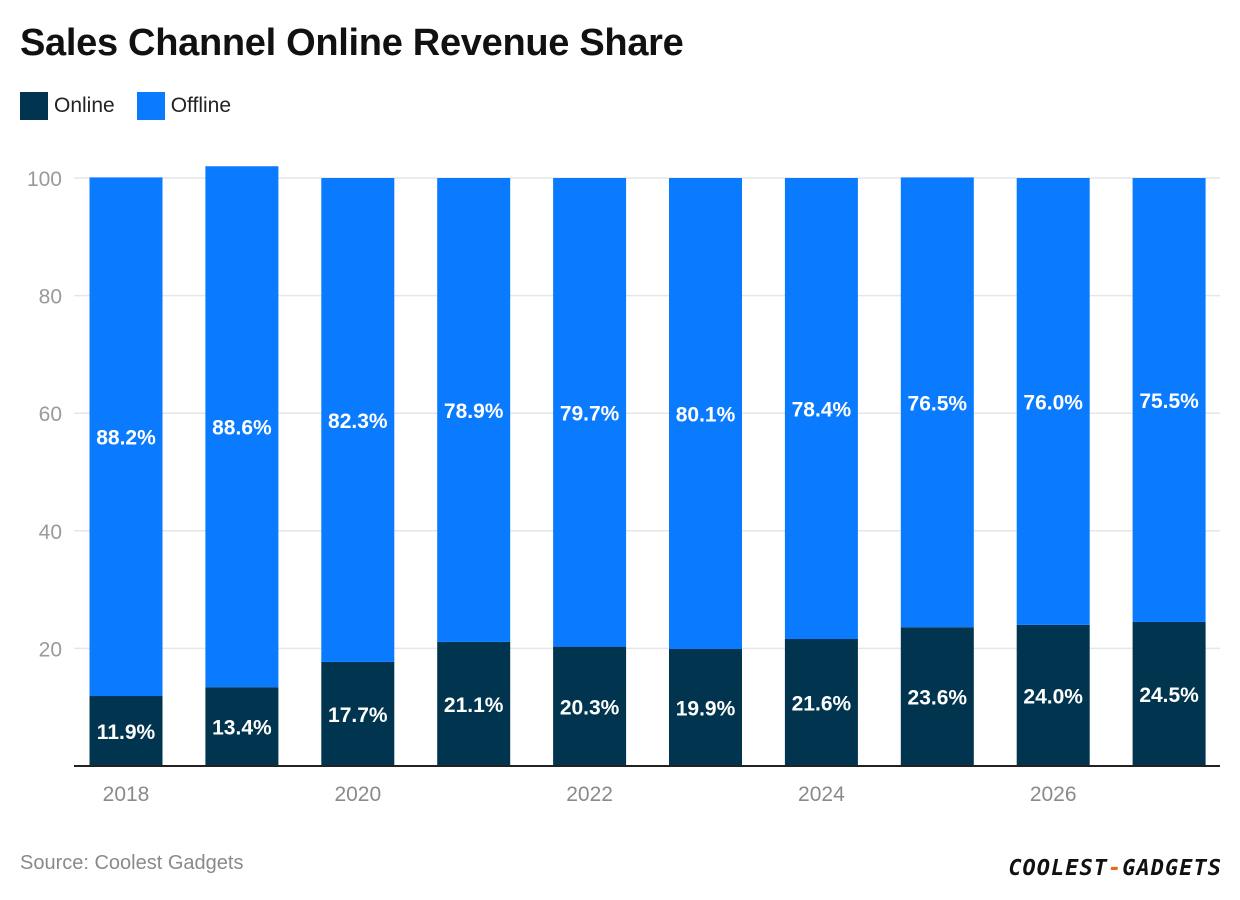  I want to click on x-tick-label: 2018, so click(126, 794).